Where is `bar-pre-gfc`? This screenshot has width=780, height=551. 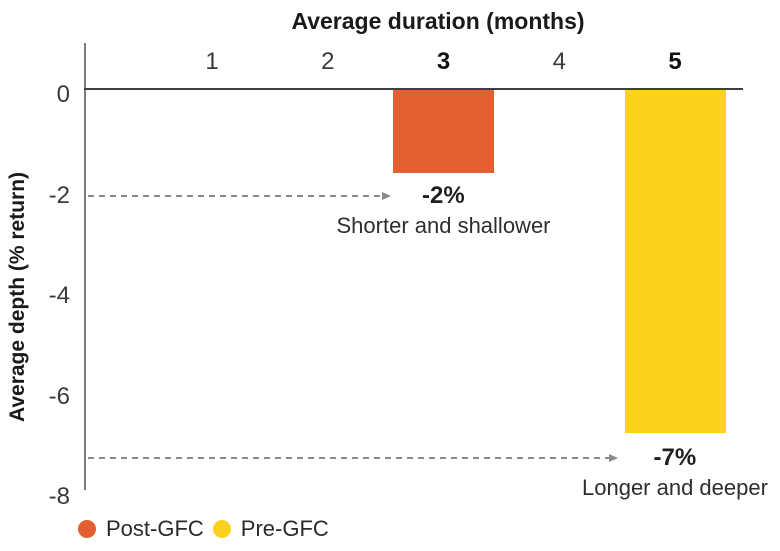
bar-pre-gfc is located at coordinates (675, 262).